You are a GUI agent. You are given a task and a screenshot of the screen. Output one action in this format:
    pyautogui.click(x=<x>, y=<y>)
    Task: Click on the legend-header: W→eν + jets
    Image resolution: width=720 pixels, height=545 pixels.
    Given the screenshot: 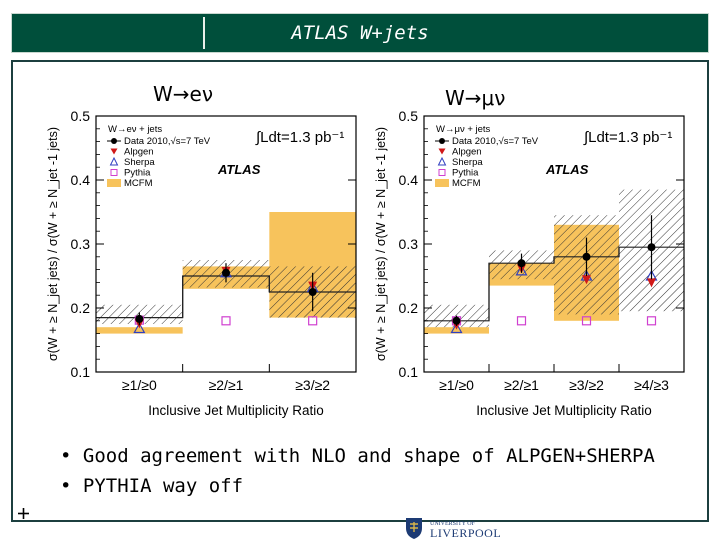 What is the action you would take?
    pyautogui.click(x=135, y=129)
    